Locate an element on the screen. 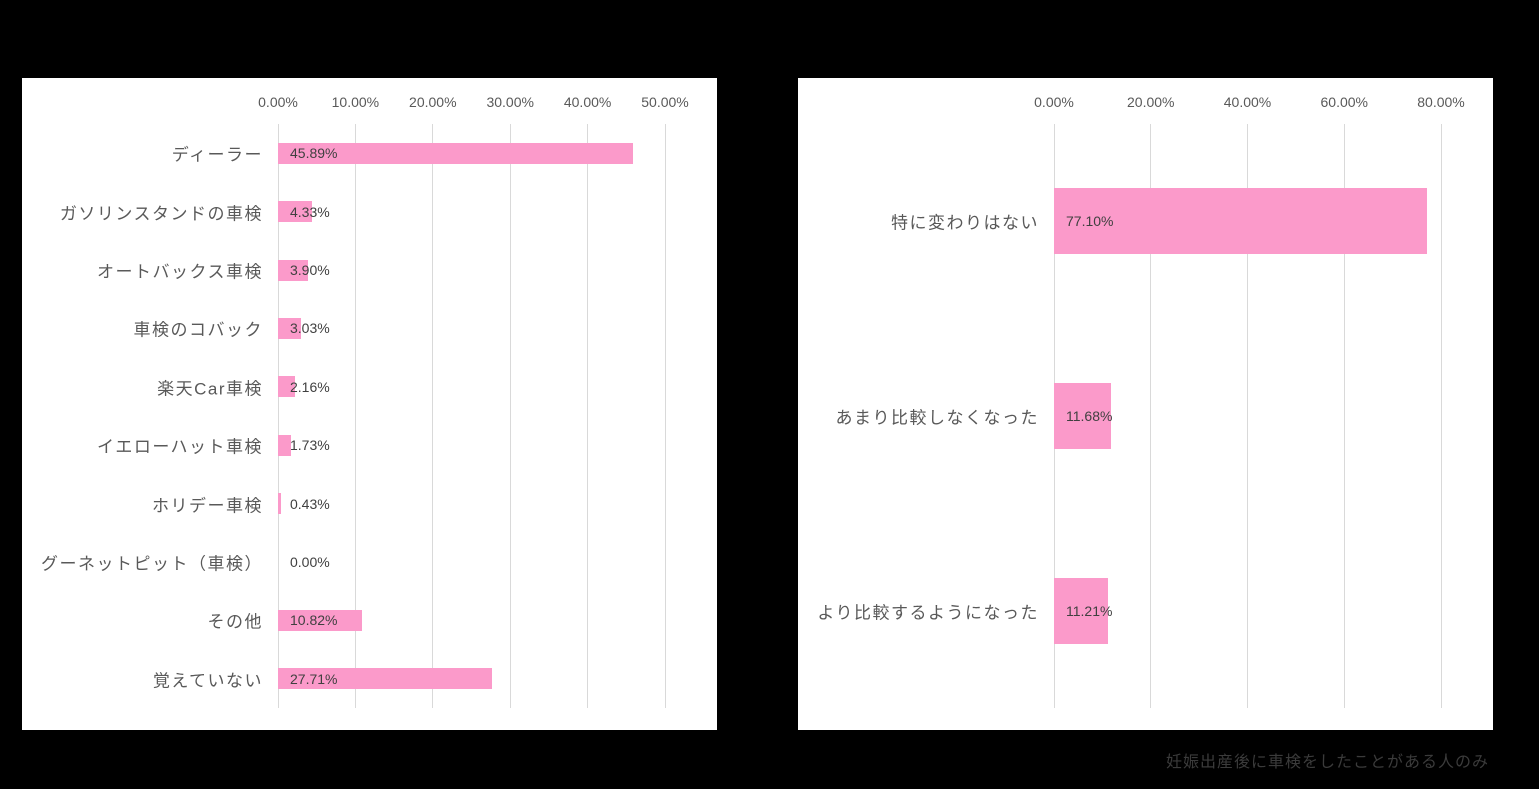 The image size is (1539, 789). x-axis-tick-label: 60.00% is located at coordinates (1344, 102).